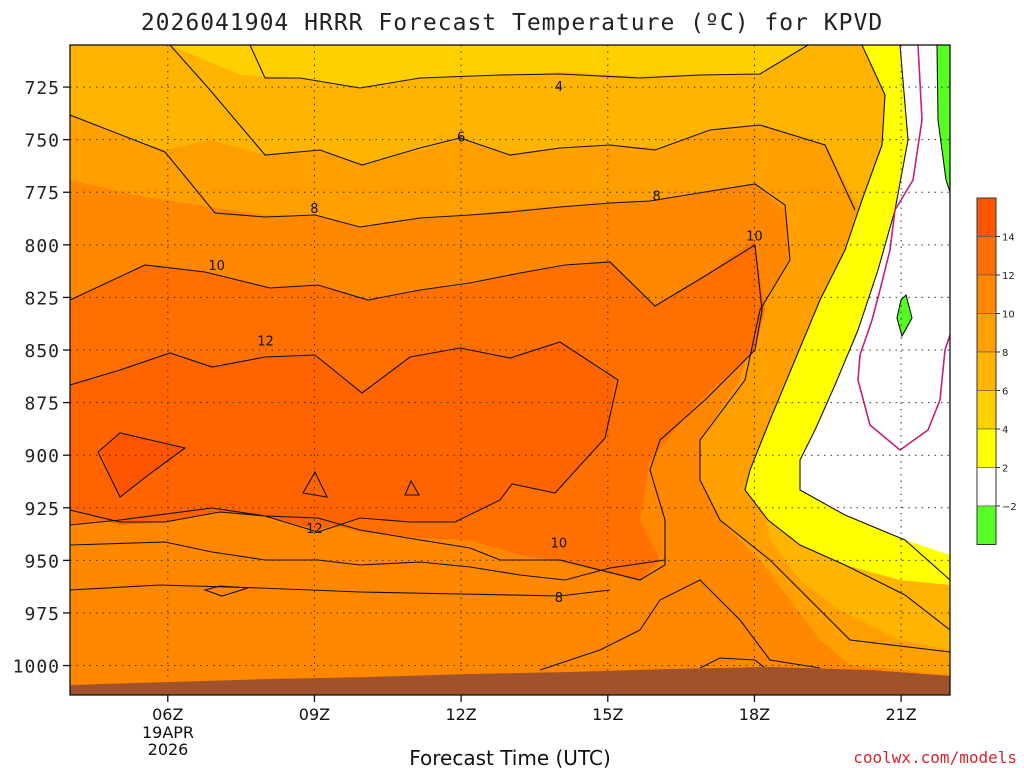  What do you see at coordinates (42, 88) in the screenshot?
I see `y-tick-label: 725` at bounding box center [42, 88].